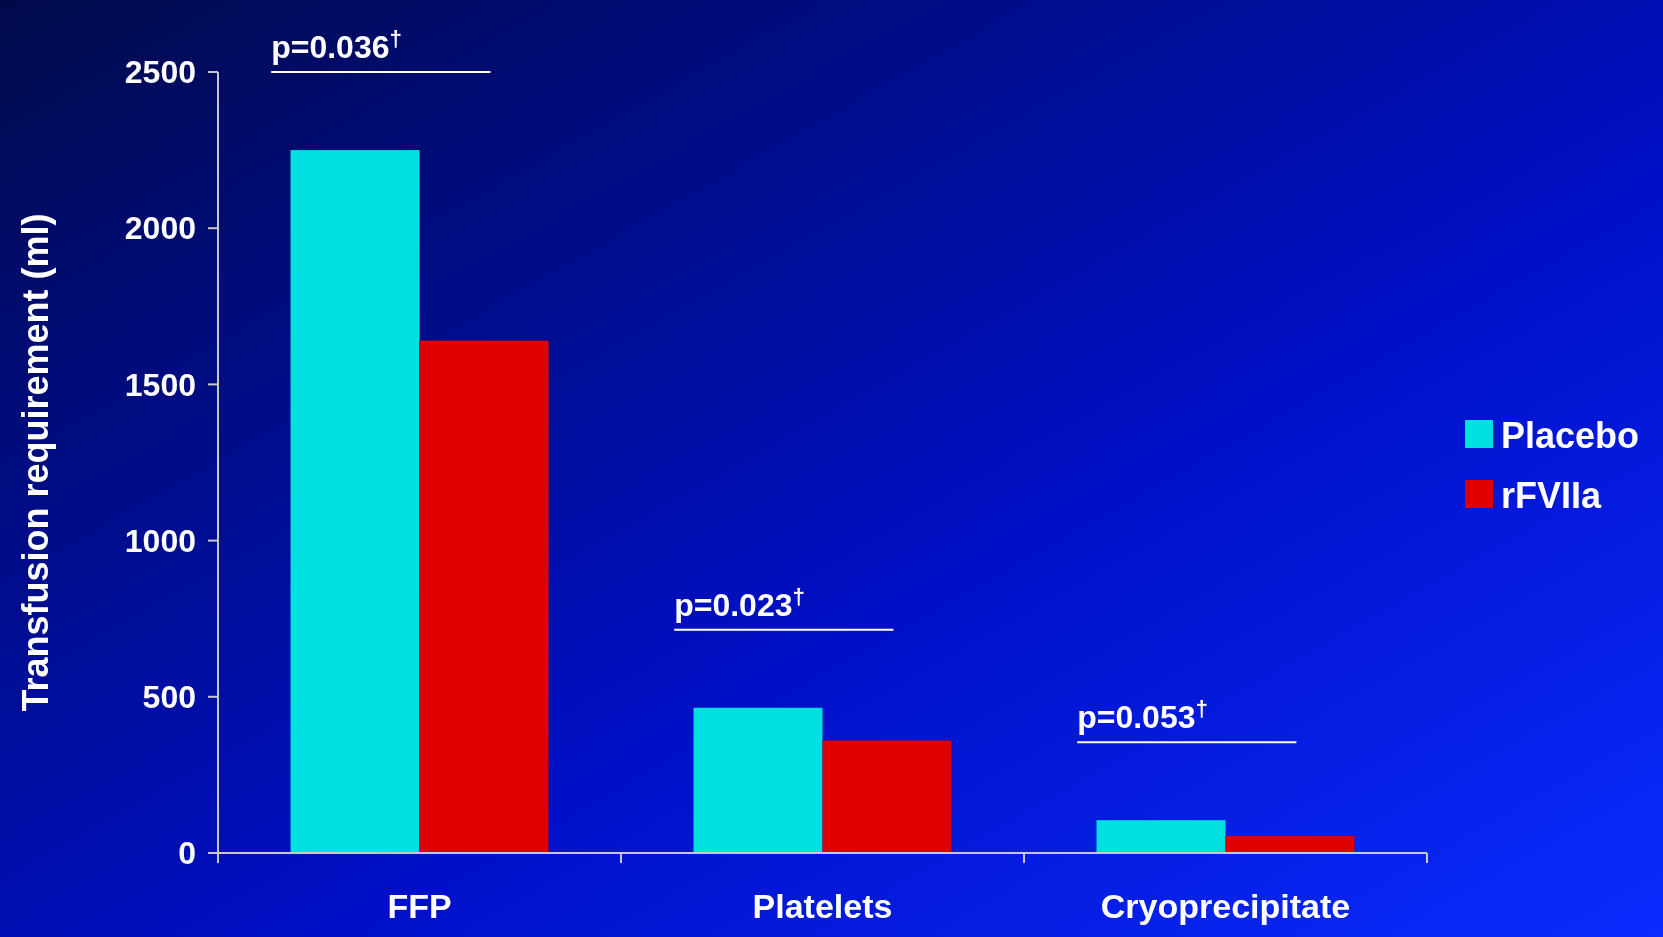  I want to click on annotation: p=0.053$^{†}$, so click(1142, 715).